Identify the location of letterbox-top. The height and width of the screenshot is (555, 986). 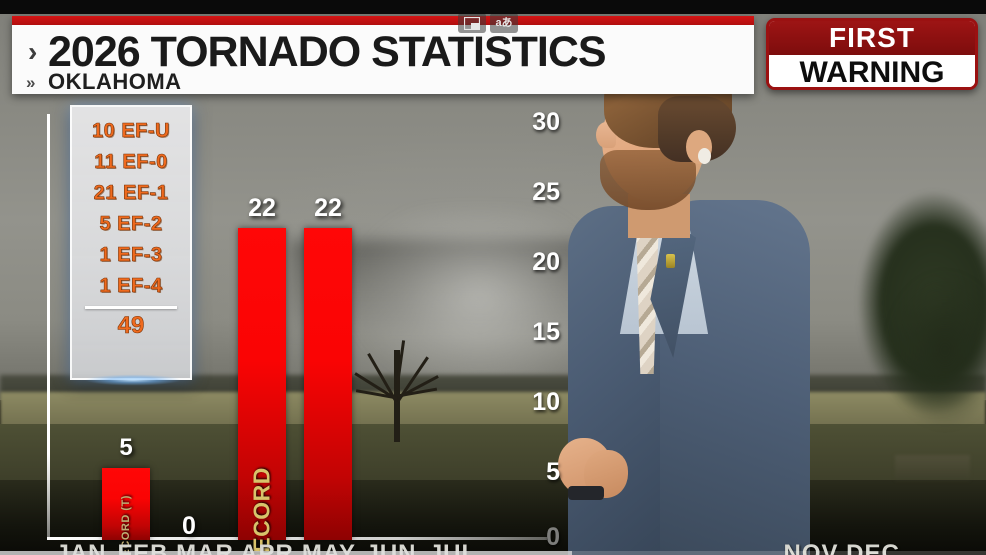
(493, 7).